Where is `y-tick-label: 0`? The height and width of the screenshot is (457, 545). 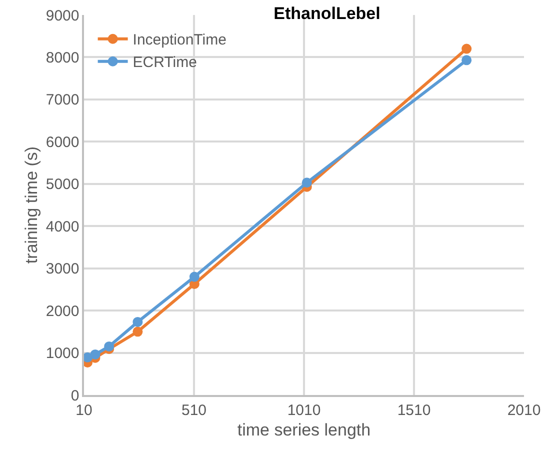
y-tick-label: 0 is located at coordinates (75, 395).